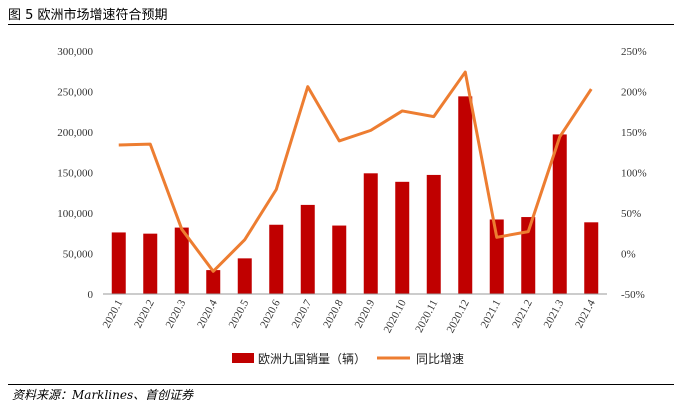 The image size is (682, 403). Describe the element at coordinates (103, 395) in the screenshot. I see `source-note: 资料来源：Marklines、首创证券` at that location.